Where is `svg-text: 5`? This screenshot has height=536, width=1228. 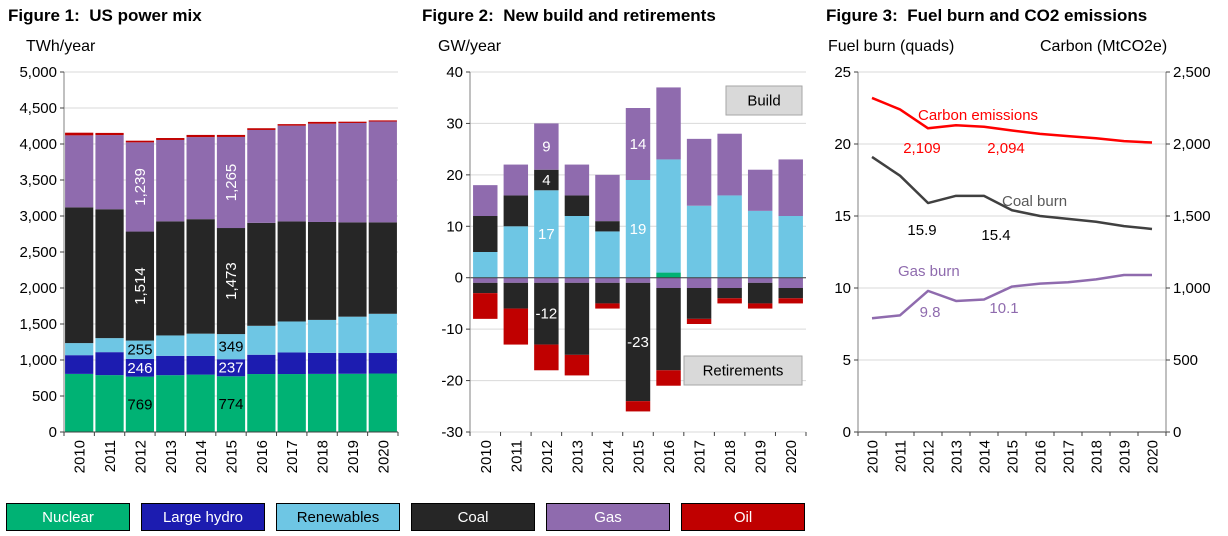 svg-text: 5 is located at coordinates (847, 360).